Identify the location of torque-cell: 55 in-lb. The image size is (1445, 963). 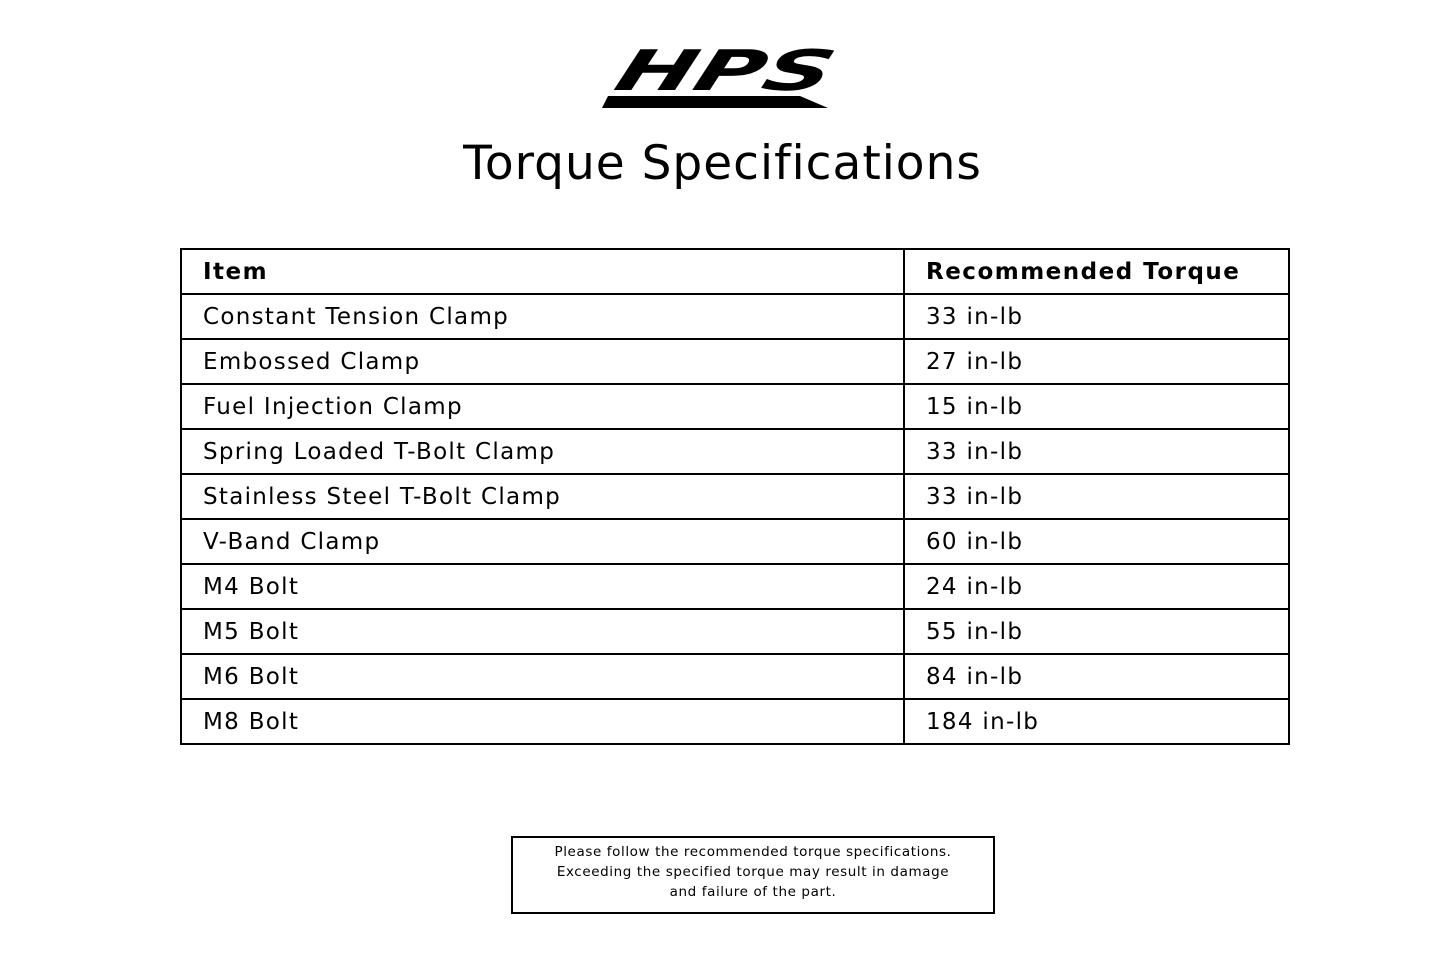
(1096, 631).